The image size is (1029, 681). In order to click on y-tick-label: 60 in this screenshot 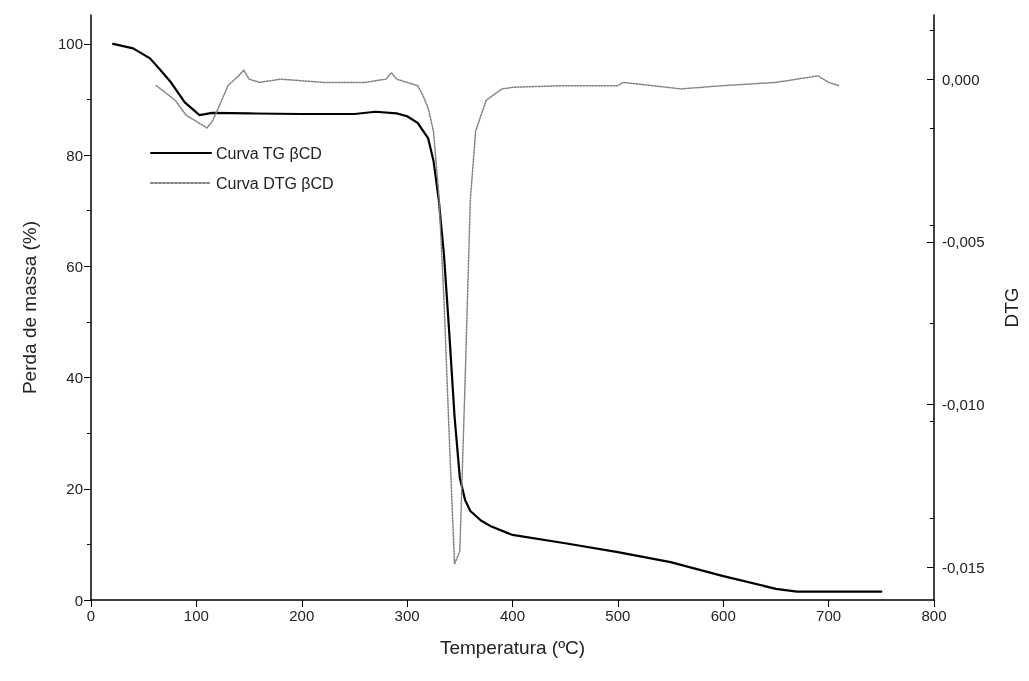, I will do `click(74, 266)`.